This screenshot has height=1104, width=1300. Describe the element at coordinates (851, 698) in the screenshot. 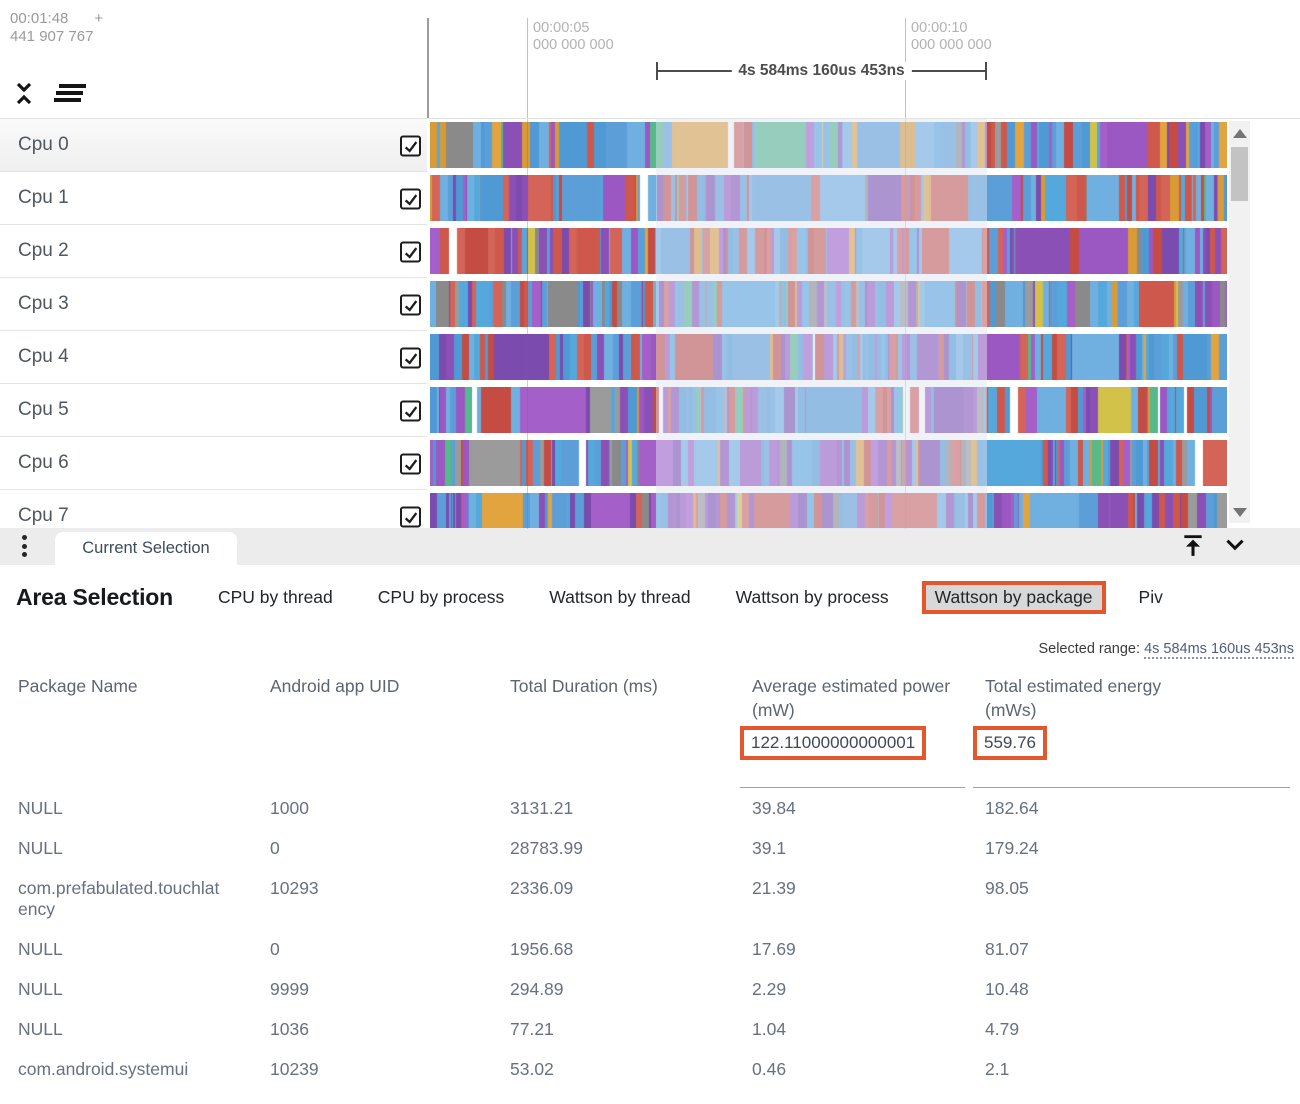

I see `col-header-power: Average estimated power (mW)` at that location.